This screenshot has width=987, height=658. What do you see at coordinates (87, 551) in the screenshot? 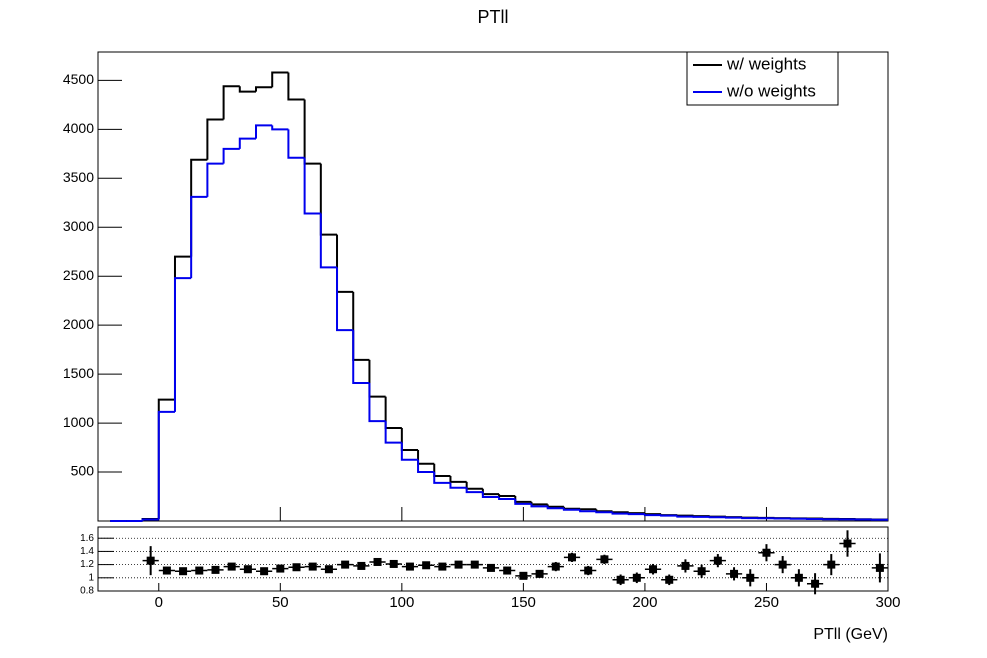
I see `y-tick-label: 1.4` at bounding box center [87, 551].